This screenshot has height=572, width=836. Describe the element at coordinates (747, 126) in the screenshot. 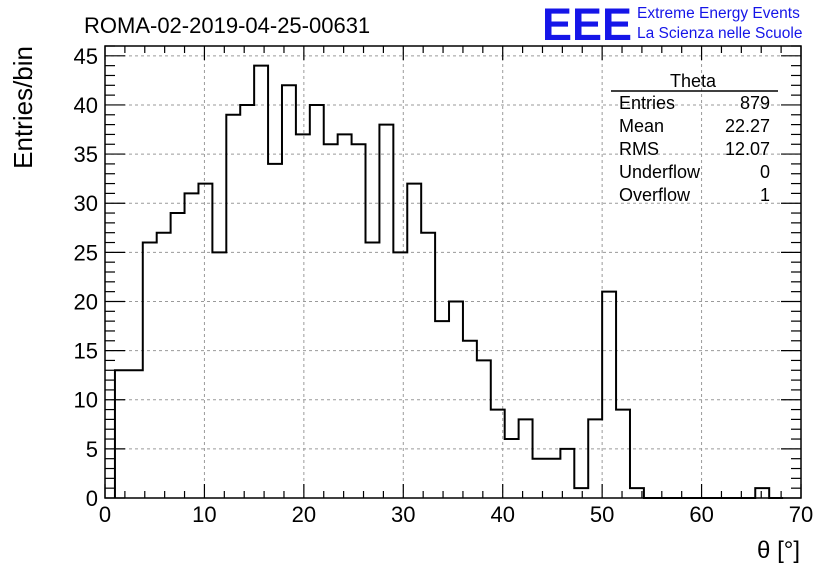

I see `stats-value: 22.27` at that location.